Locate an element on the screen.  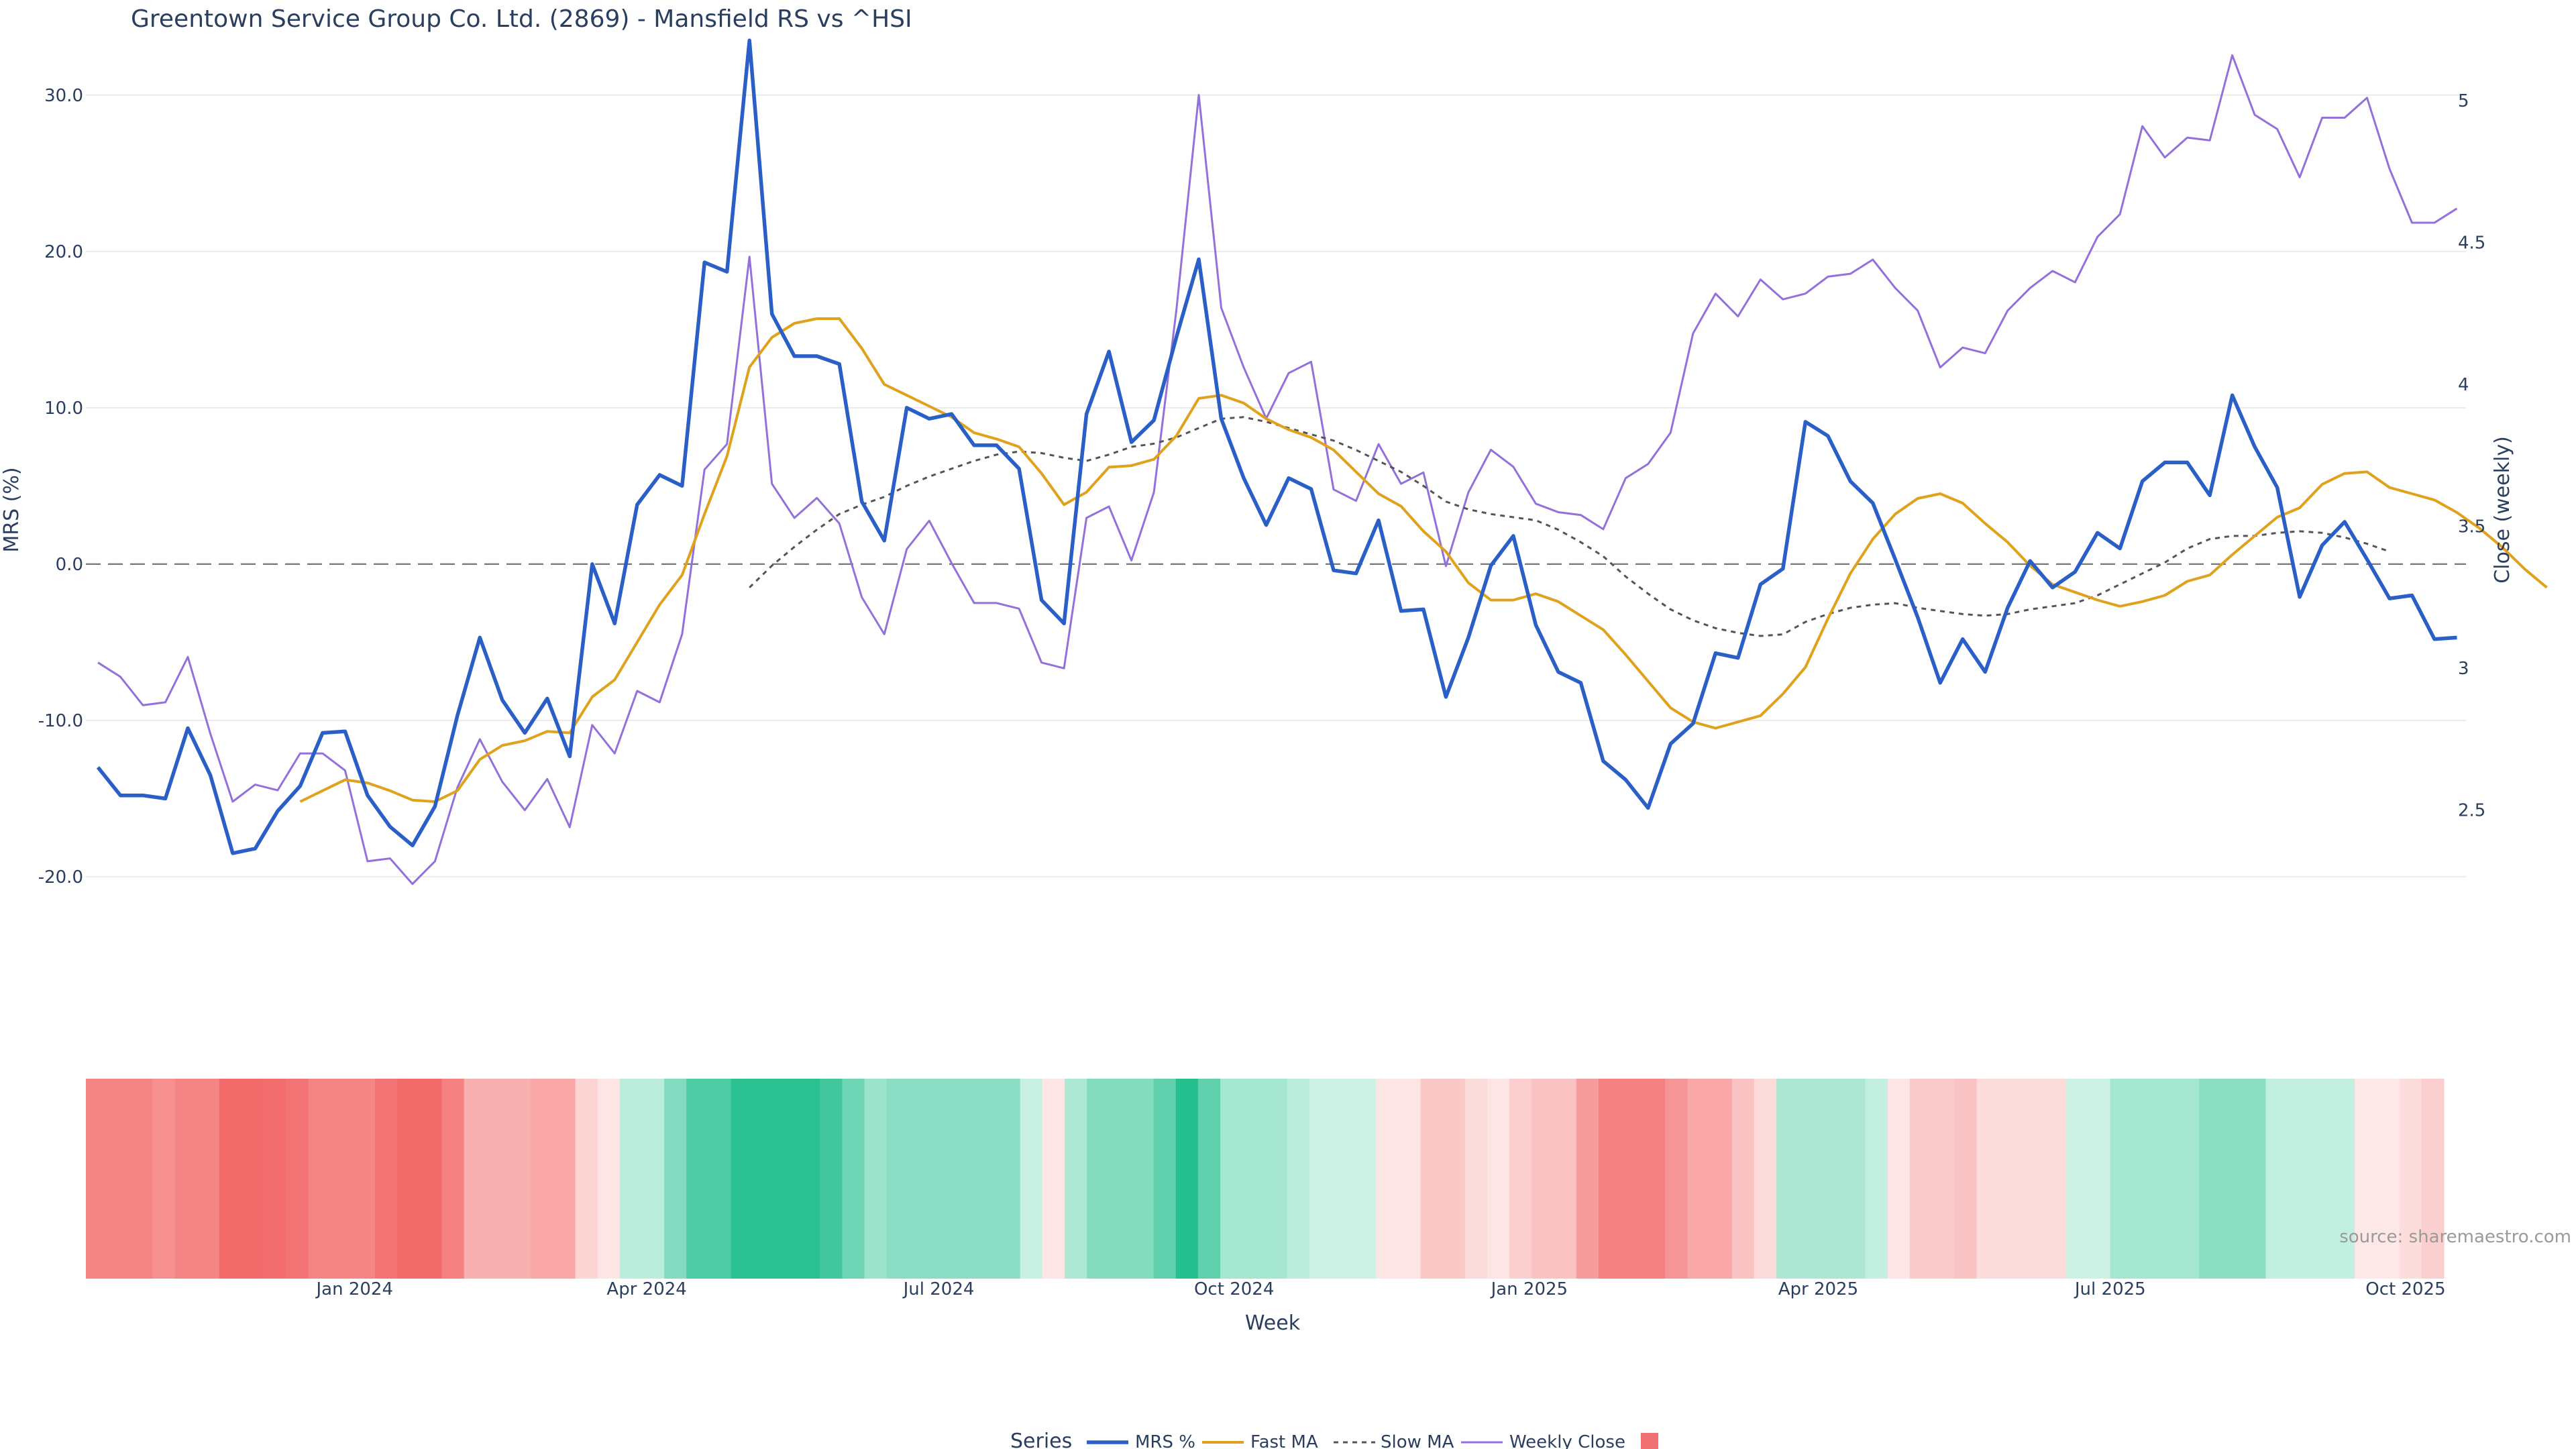
legend-label-fast-ma: Fast MA is located at coordinates (1284, 1440).